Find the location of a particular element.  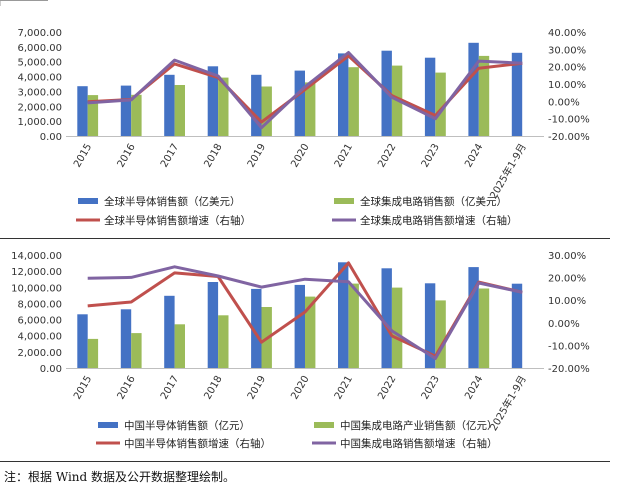

y-right-tick-label: -20.00% is located at coordinates (569, 369).